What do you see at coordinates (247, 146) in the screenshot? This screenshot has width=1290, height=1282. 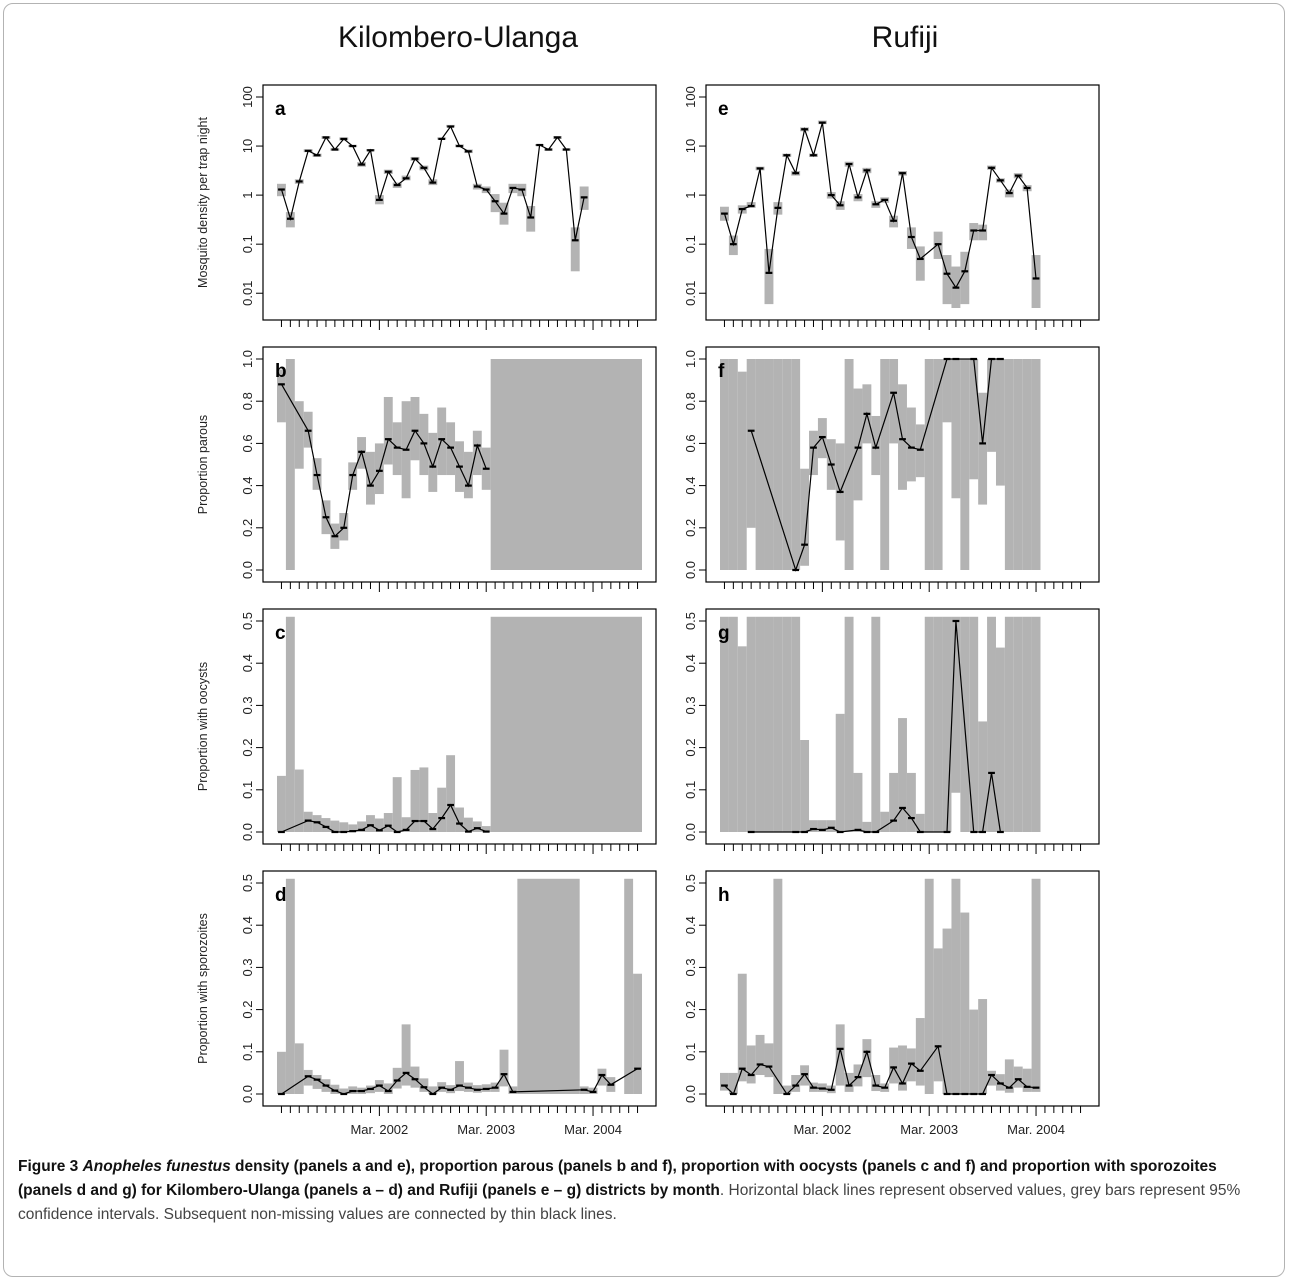 I see `y-tick-label: 10` at bounding box center [247, 146].